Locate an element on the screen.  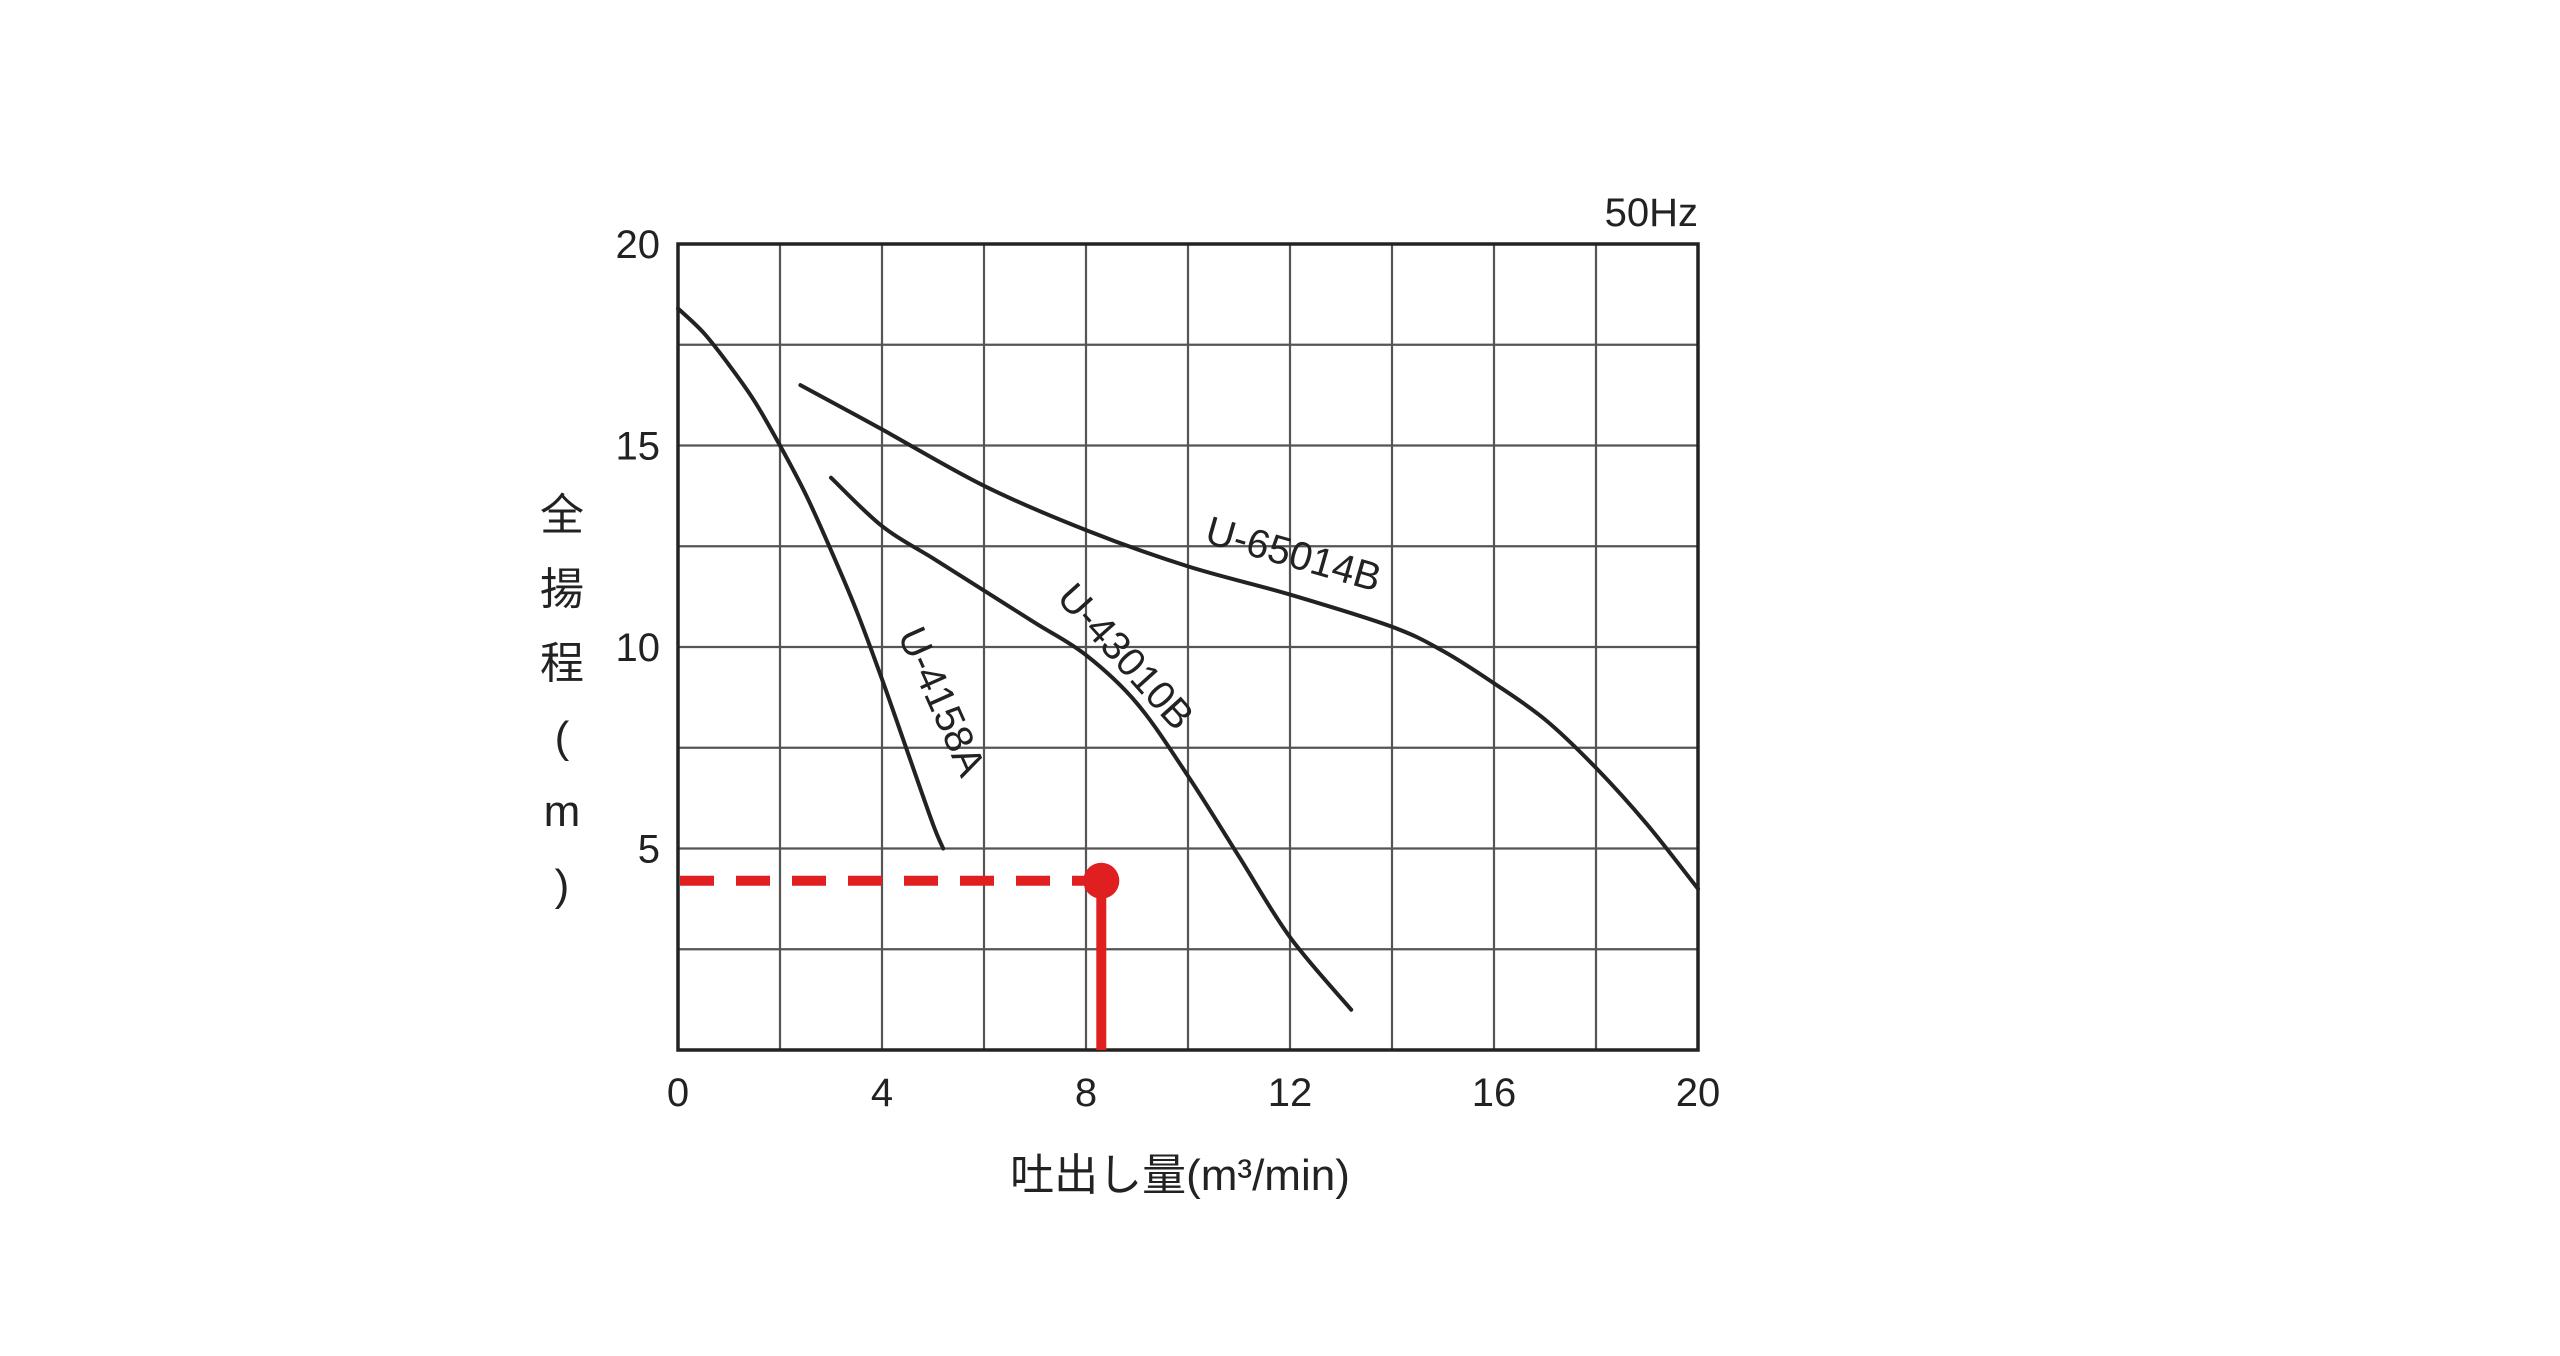
y-tick-label: 10 is located at coordinates (638, 648).